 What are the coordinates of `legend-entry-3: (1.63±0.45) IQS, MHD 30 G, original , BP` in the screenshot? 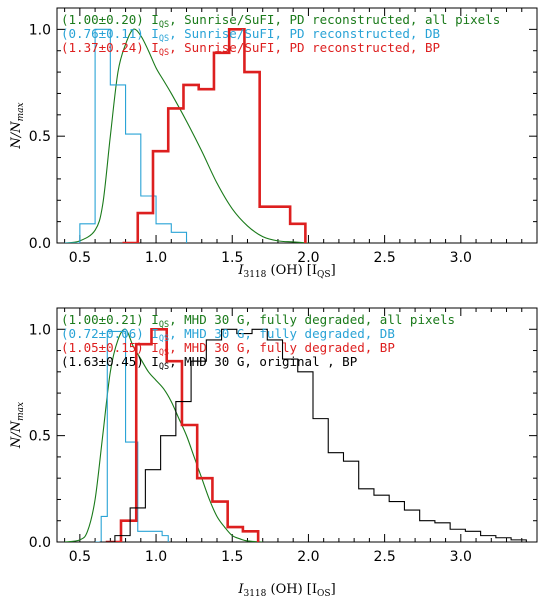 It's located at (209, 363).